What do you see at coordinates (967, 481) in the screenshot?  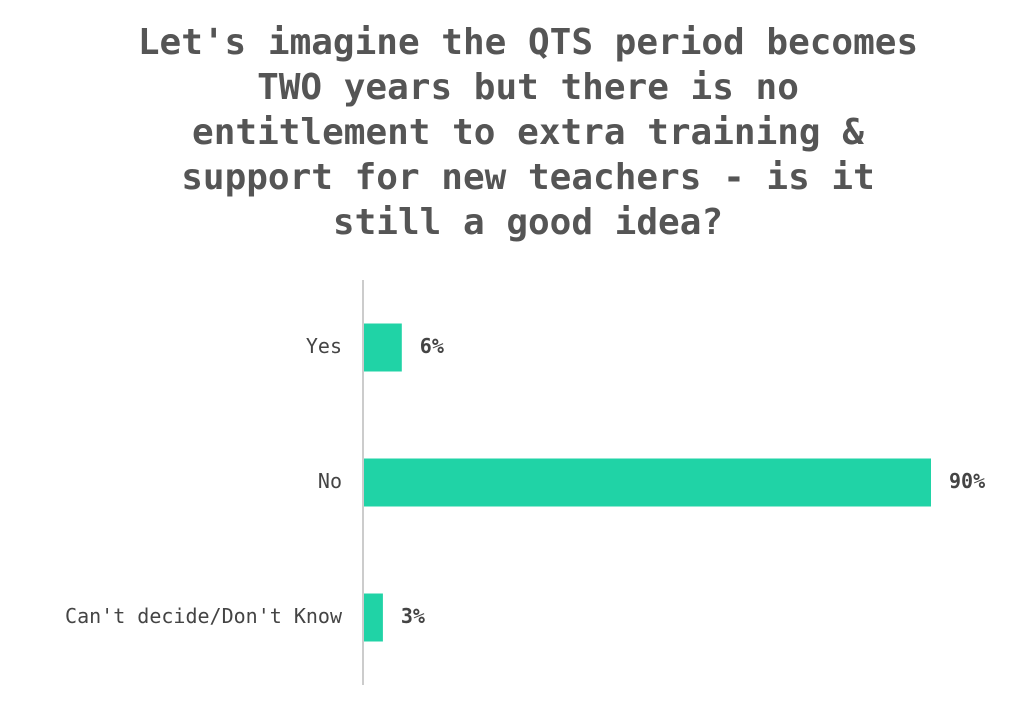 I see `value-label: 90%` at bounding box center [967, 481].